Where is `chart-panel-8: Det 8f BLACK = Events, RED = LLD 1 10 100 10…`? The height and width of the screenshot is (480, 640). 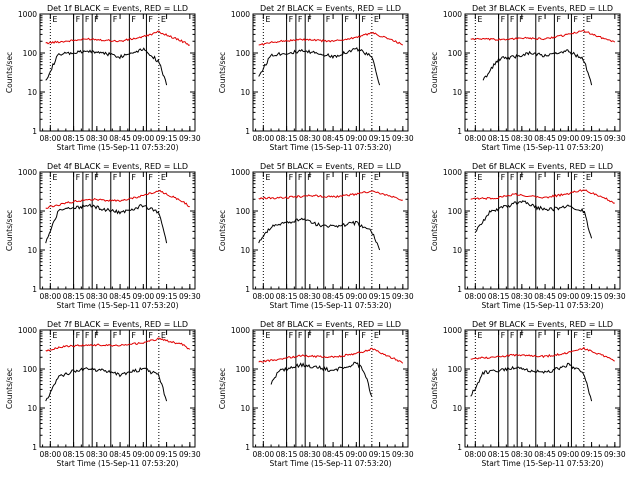
chart-panel-8: Det 8f BLACK = Events, RED = LLD 1 10 100 10… is located at coordinates (316, 394).